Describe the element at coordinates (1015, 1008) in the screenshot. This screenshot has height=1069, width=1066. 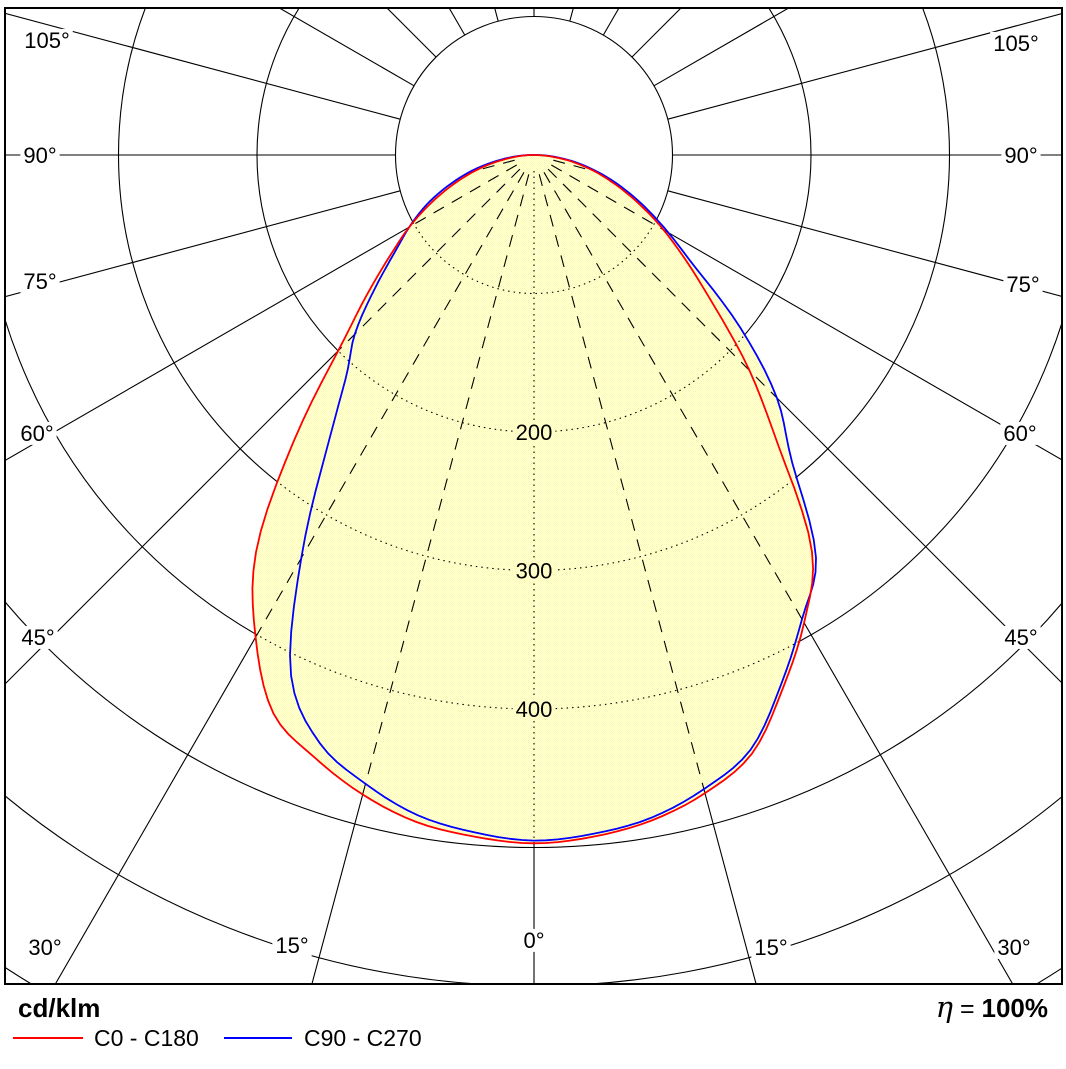
I see `eta-value: 100%` at that location.